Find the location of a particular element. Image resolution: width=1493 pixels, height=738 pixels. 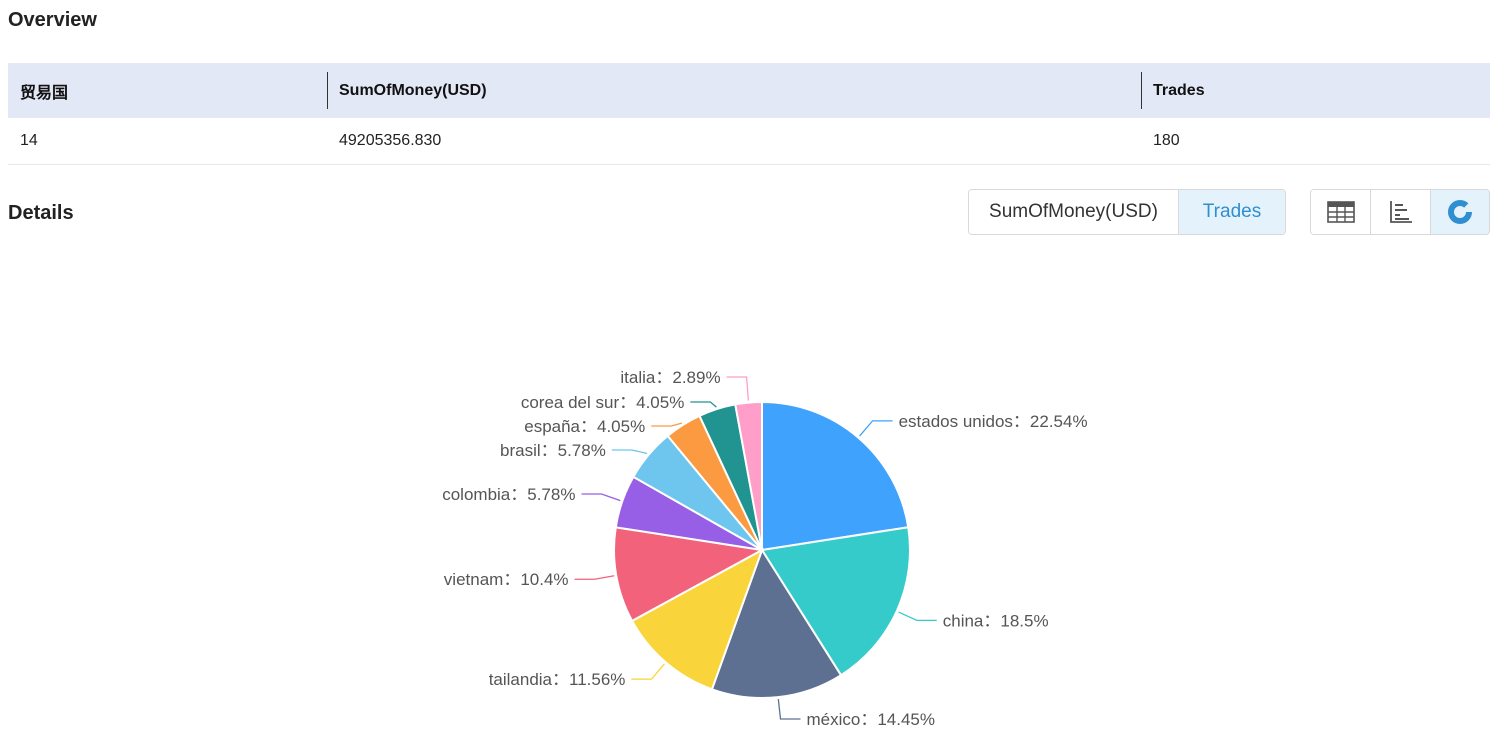

pie-label-estados-unidos: estados unidos：22.54% is located at coordinates (993, 421).